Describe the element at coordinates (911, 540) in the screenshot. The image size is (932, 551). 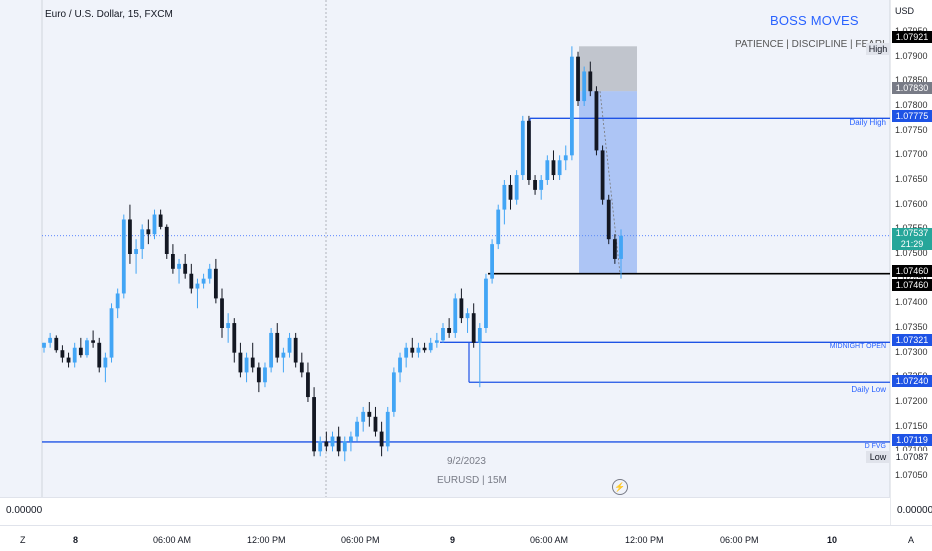
I see `auto-scale-button: A` at that location.